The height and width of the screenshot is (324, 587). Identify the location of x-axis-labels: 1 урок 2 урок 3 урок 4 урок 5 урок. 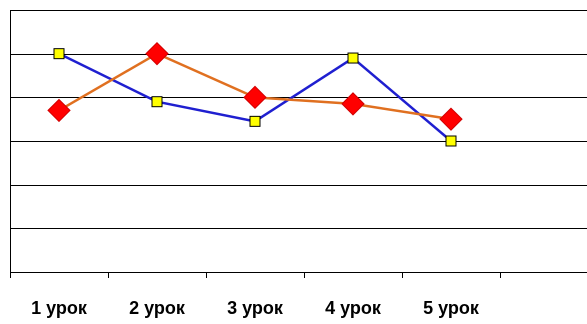
(255, 308).